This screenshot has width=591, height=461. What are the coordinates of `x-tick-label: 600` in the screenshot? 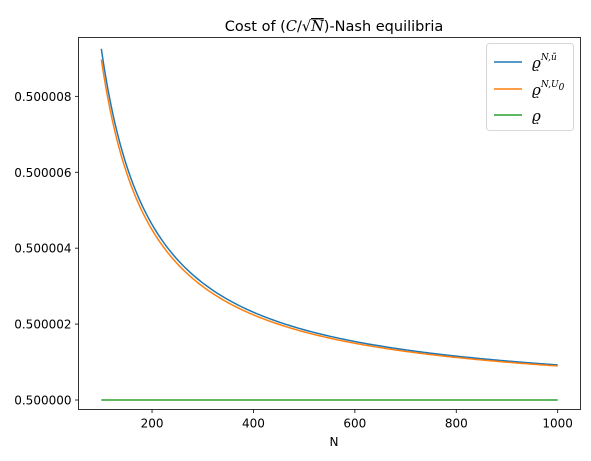 It's located at (354, 424).